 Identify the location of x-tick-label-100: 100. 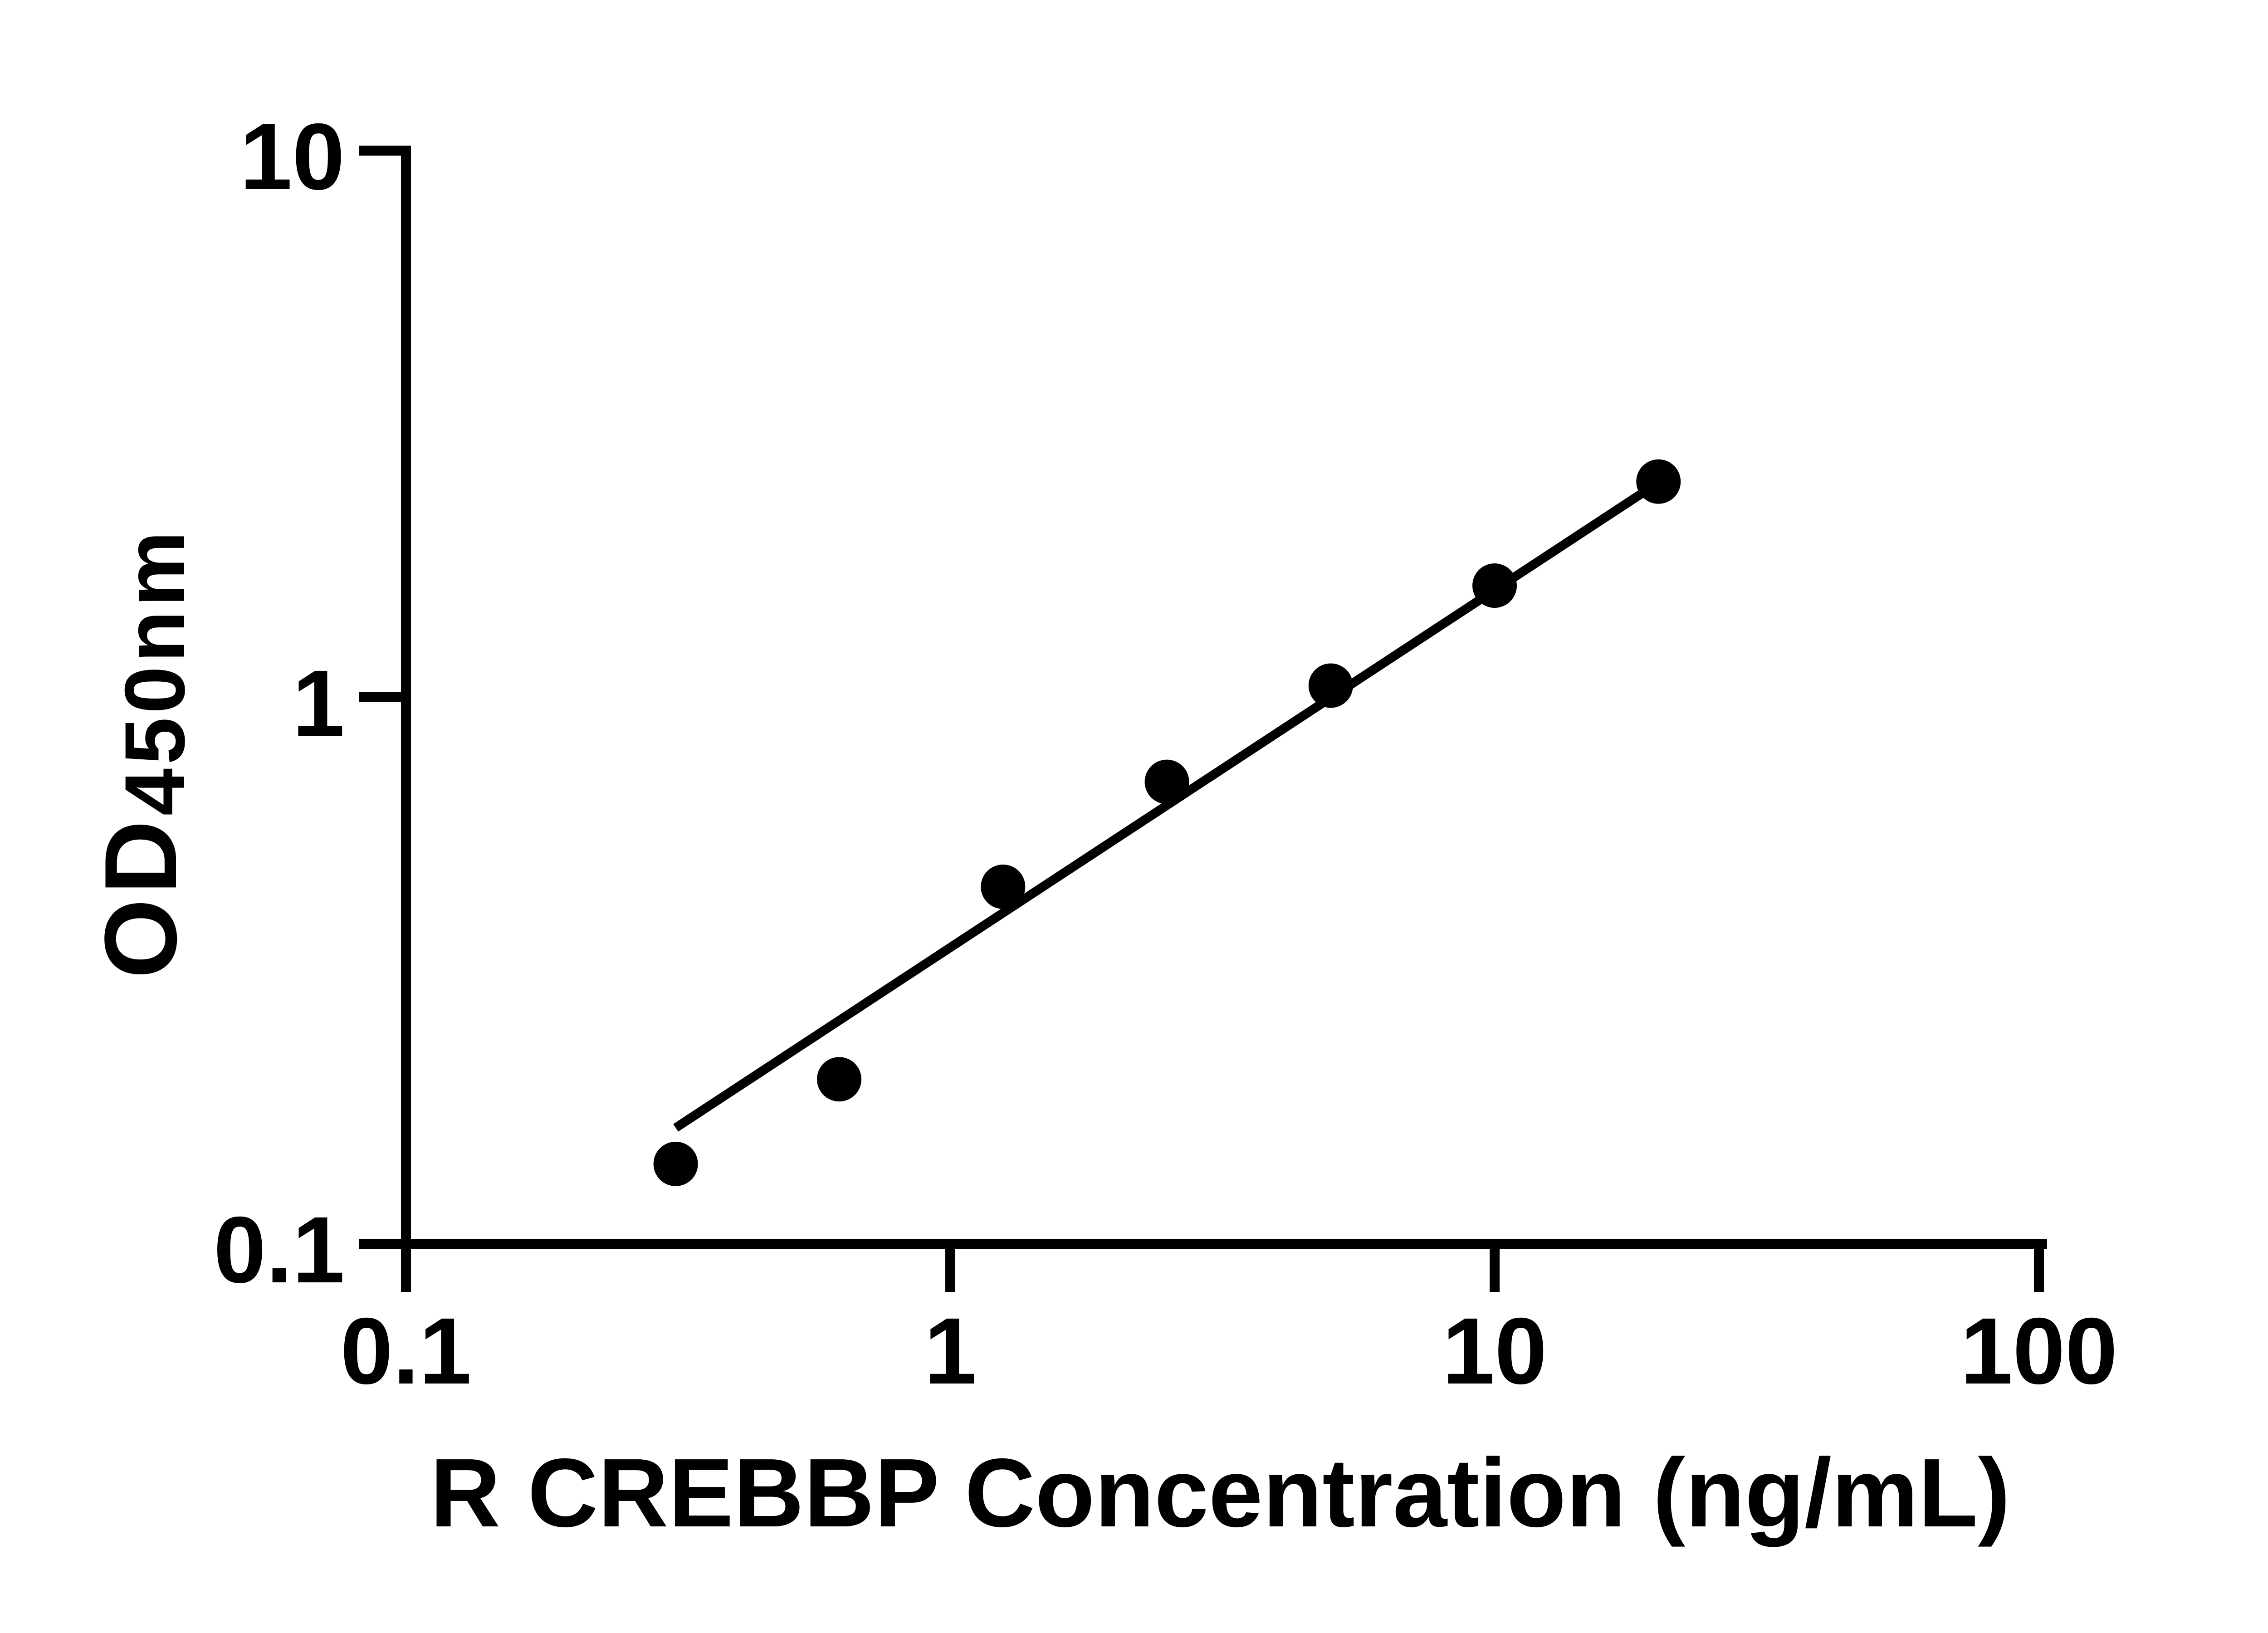
(2038, 1351).